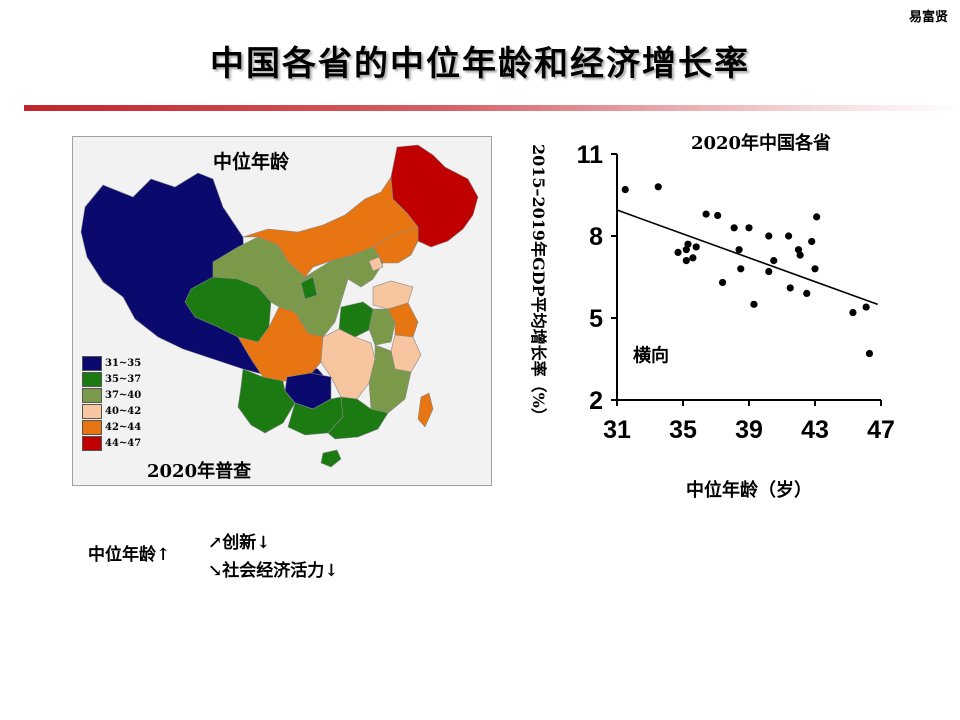  What do you see at coordinates (651, 356) in the screenshot?
I see `chart-annotation: 横向` at bounding box center [651, 356].